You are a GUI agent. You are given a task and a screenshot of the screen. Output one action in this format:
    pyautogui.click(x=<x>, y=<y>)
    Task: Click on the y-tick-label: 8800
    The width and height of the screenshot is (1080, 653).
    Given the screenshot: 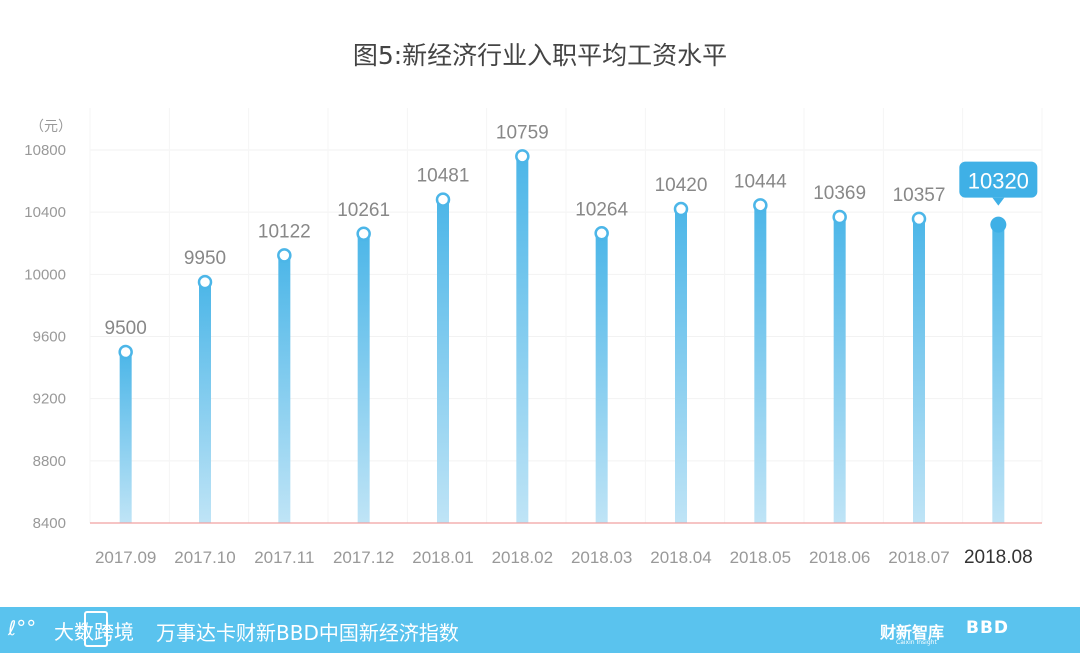 What is the action you would take?
    pyautogui.click(x=49, y=461)
    